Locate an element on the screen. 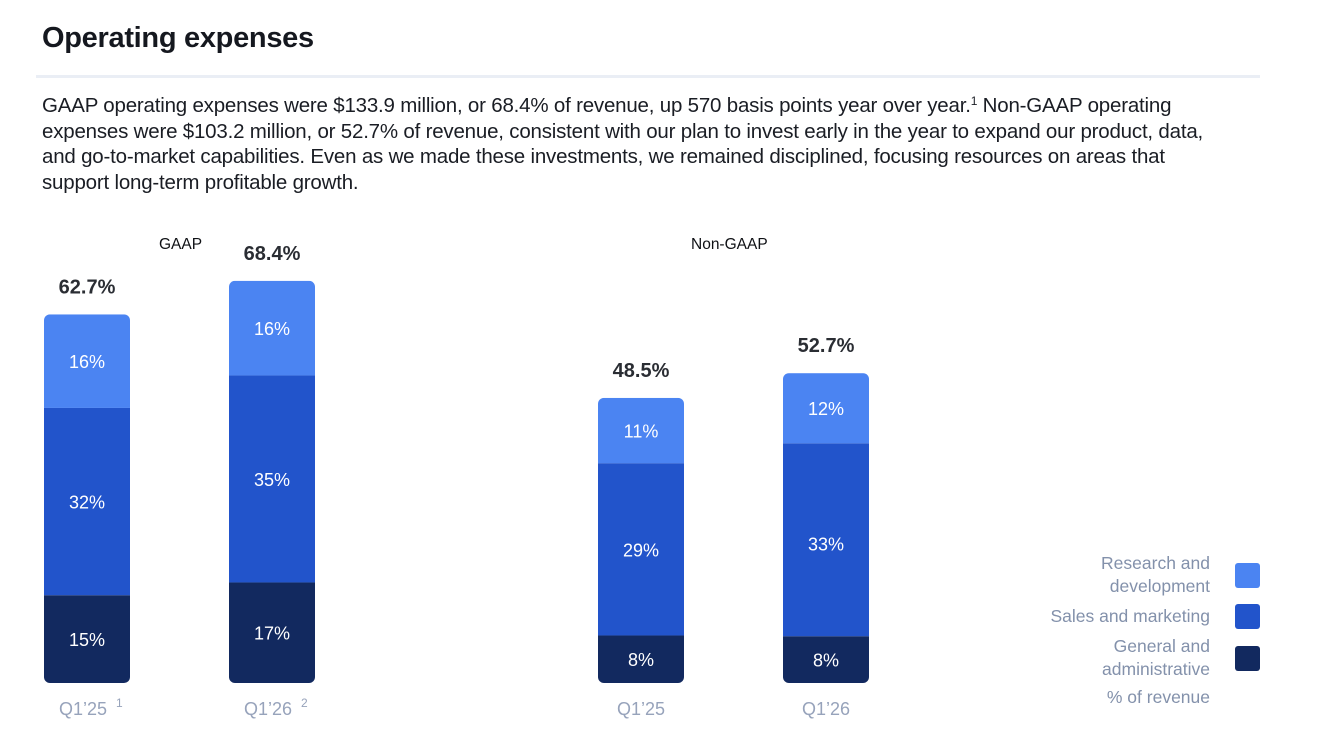  legend-item-research-and-development: Research and development is located at coordinates (1110, 575).